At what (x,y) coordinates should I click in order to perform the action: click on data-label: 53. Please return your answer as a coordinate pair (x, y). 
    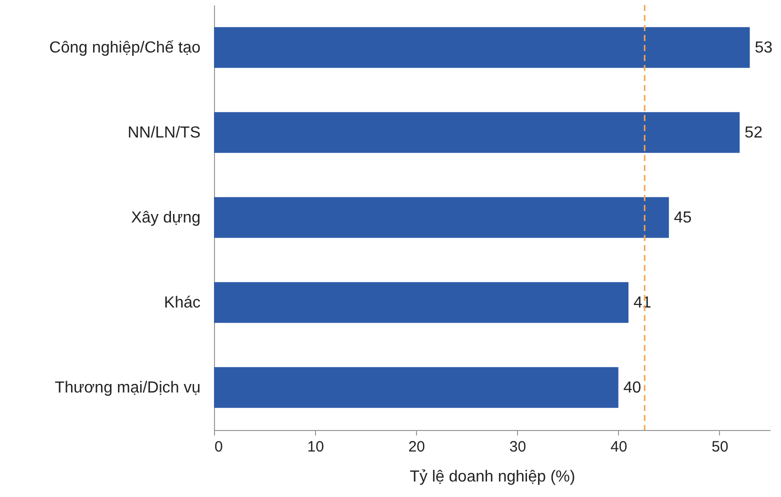
    Looking at the image, I should click on (763, 48).